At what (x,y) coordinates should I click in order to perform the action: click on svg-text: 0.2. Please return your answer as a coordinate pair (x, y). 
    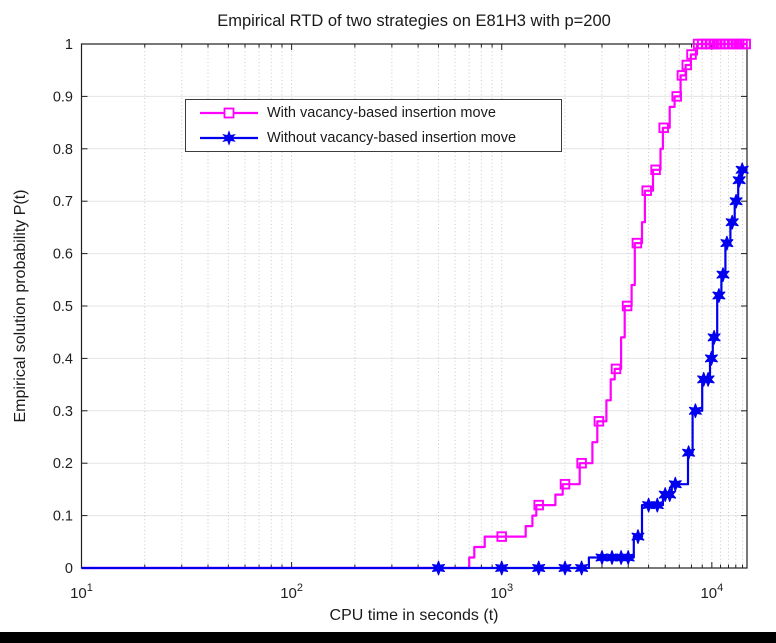
    Looking at the image, I should click on (63, 464).